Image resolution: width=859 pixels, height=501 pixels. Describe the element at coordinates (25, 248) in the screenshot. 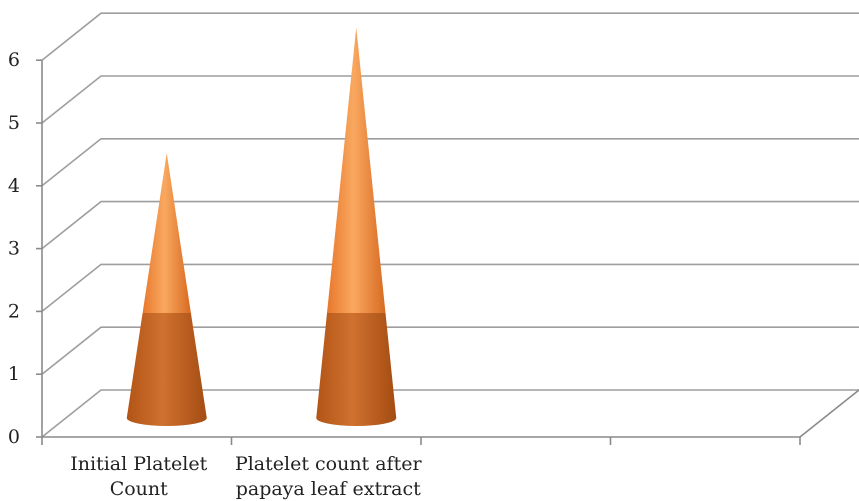

I see `y-tick-labels: 0 1 2 3 4 5 6` at that location.